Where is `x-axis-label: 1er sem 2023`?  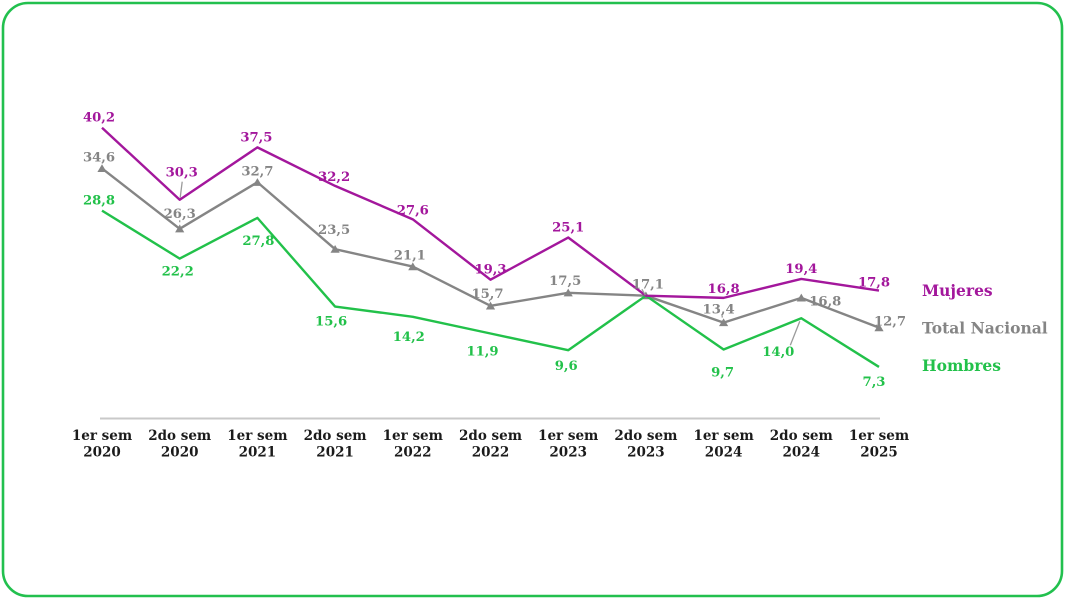 x-axis-label: 1er sem 2023 is located at coordinates (568, 444).